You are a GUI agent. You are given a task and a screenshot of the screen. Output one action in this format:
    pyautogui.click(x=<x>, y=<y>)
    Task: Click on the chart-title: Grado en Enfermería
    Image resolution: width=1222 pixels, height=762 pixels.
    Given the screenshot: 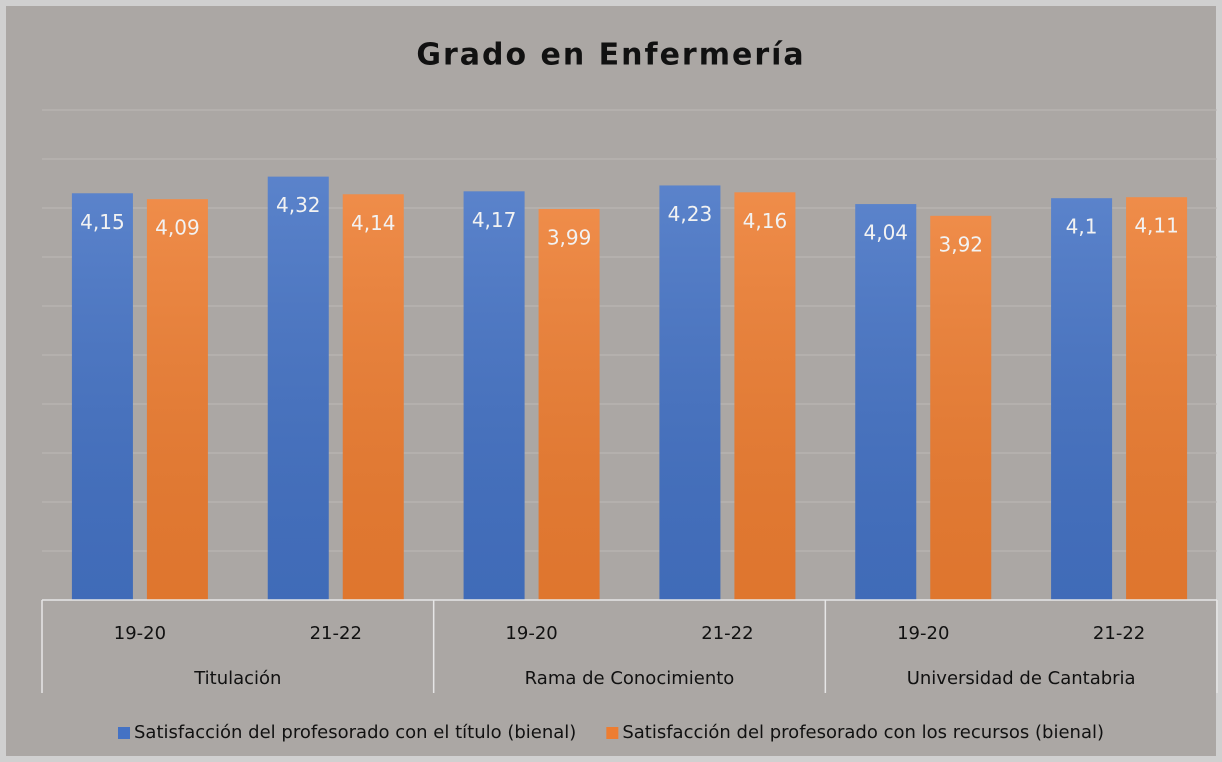 What is the action you would take?
    pyautogui.click(x=610, y=55)
    